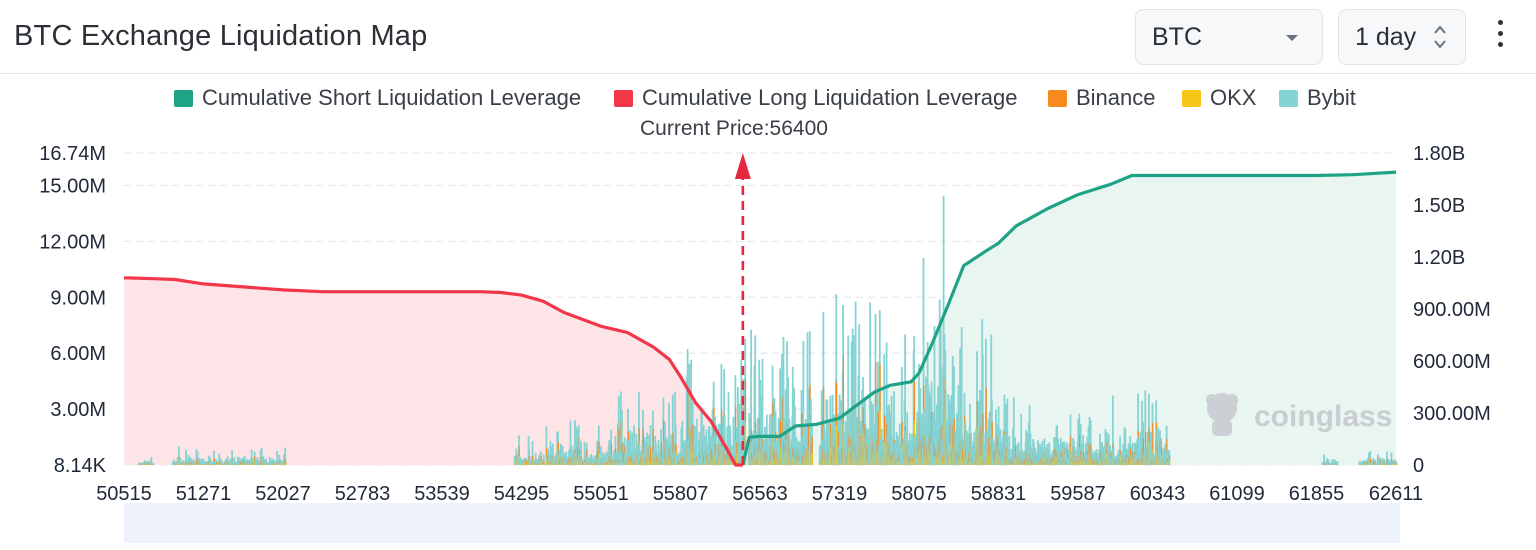  Describe the element at coordinates (78, 410) in the screenshot. I see `left-axis-tick: 3.00M` at that location.